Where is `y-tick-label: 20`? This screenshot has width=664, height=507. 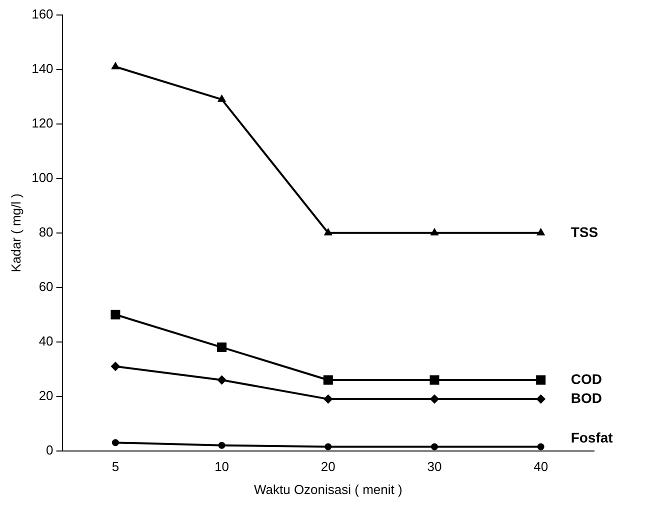
y-tick-label: 20 is located at coordinates (46, 395).